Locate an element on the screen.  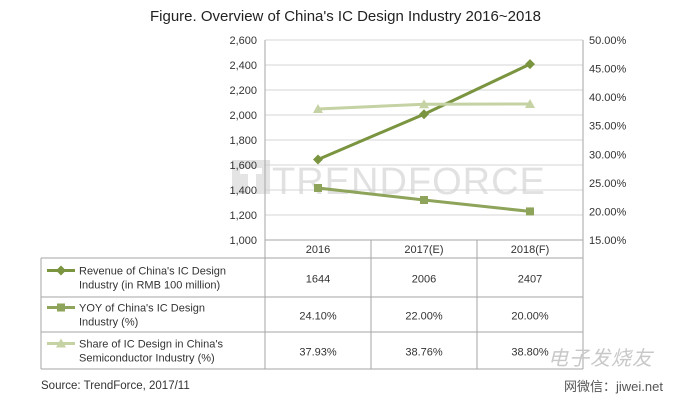
trendforce-watermark: TRENDFORCE is located at coordinates (389, 181).